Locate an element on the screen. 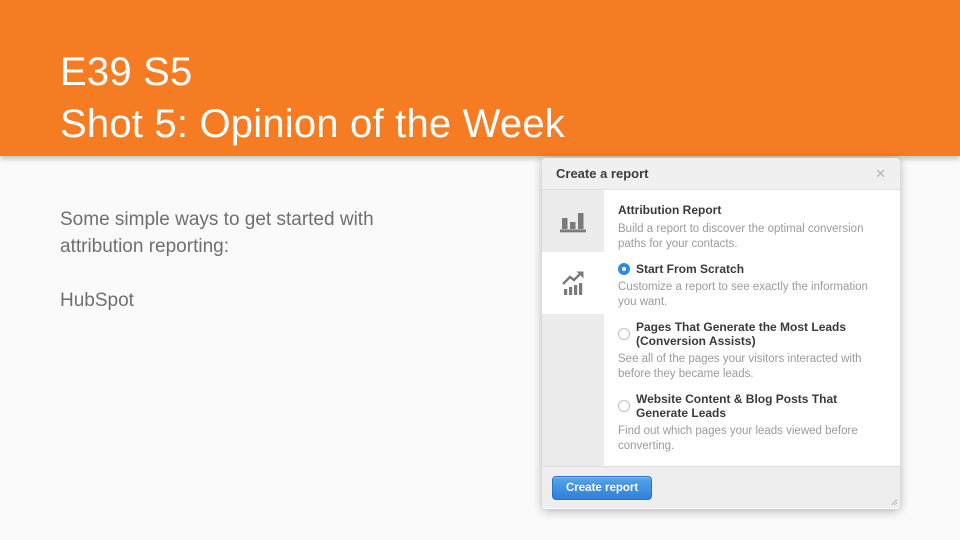  dialog-titlebar: Create a report ✕ is located at coordinates (721, 174).